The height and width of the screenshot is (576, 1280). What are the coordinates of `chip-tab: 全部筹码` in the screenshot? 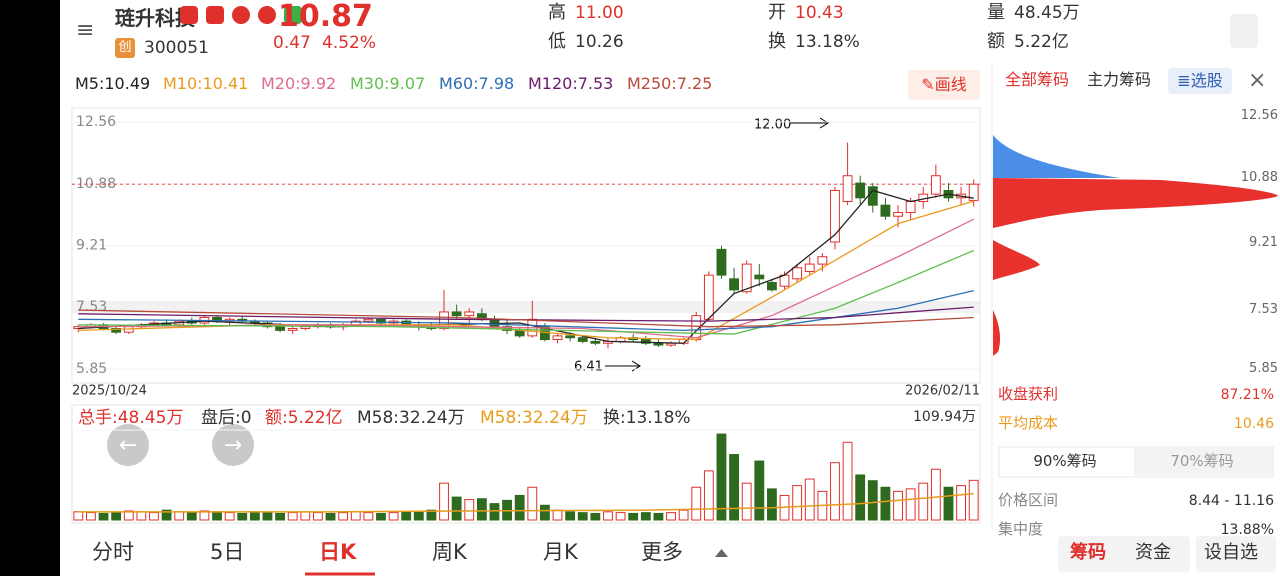 It's located at (1037, 79).